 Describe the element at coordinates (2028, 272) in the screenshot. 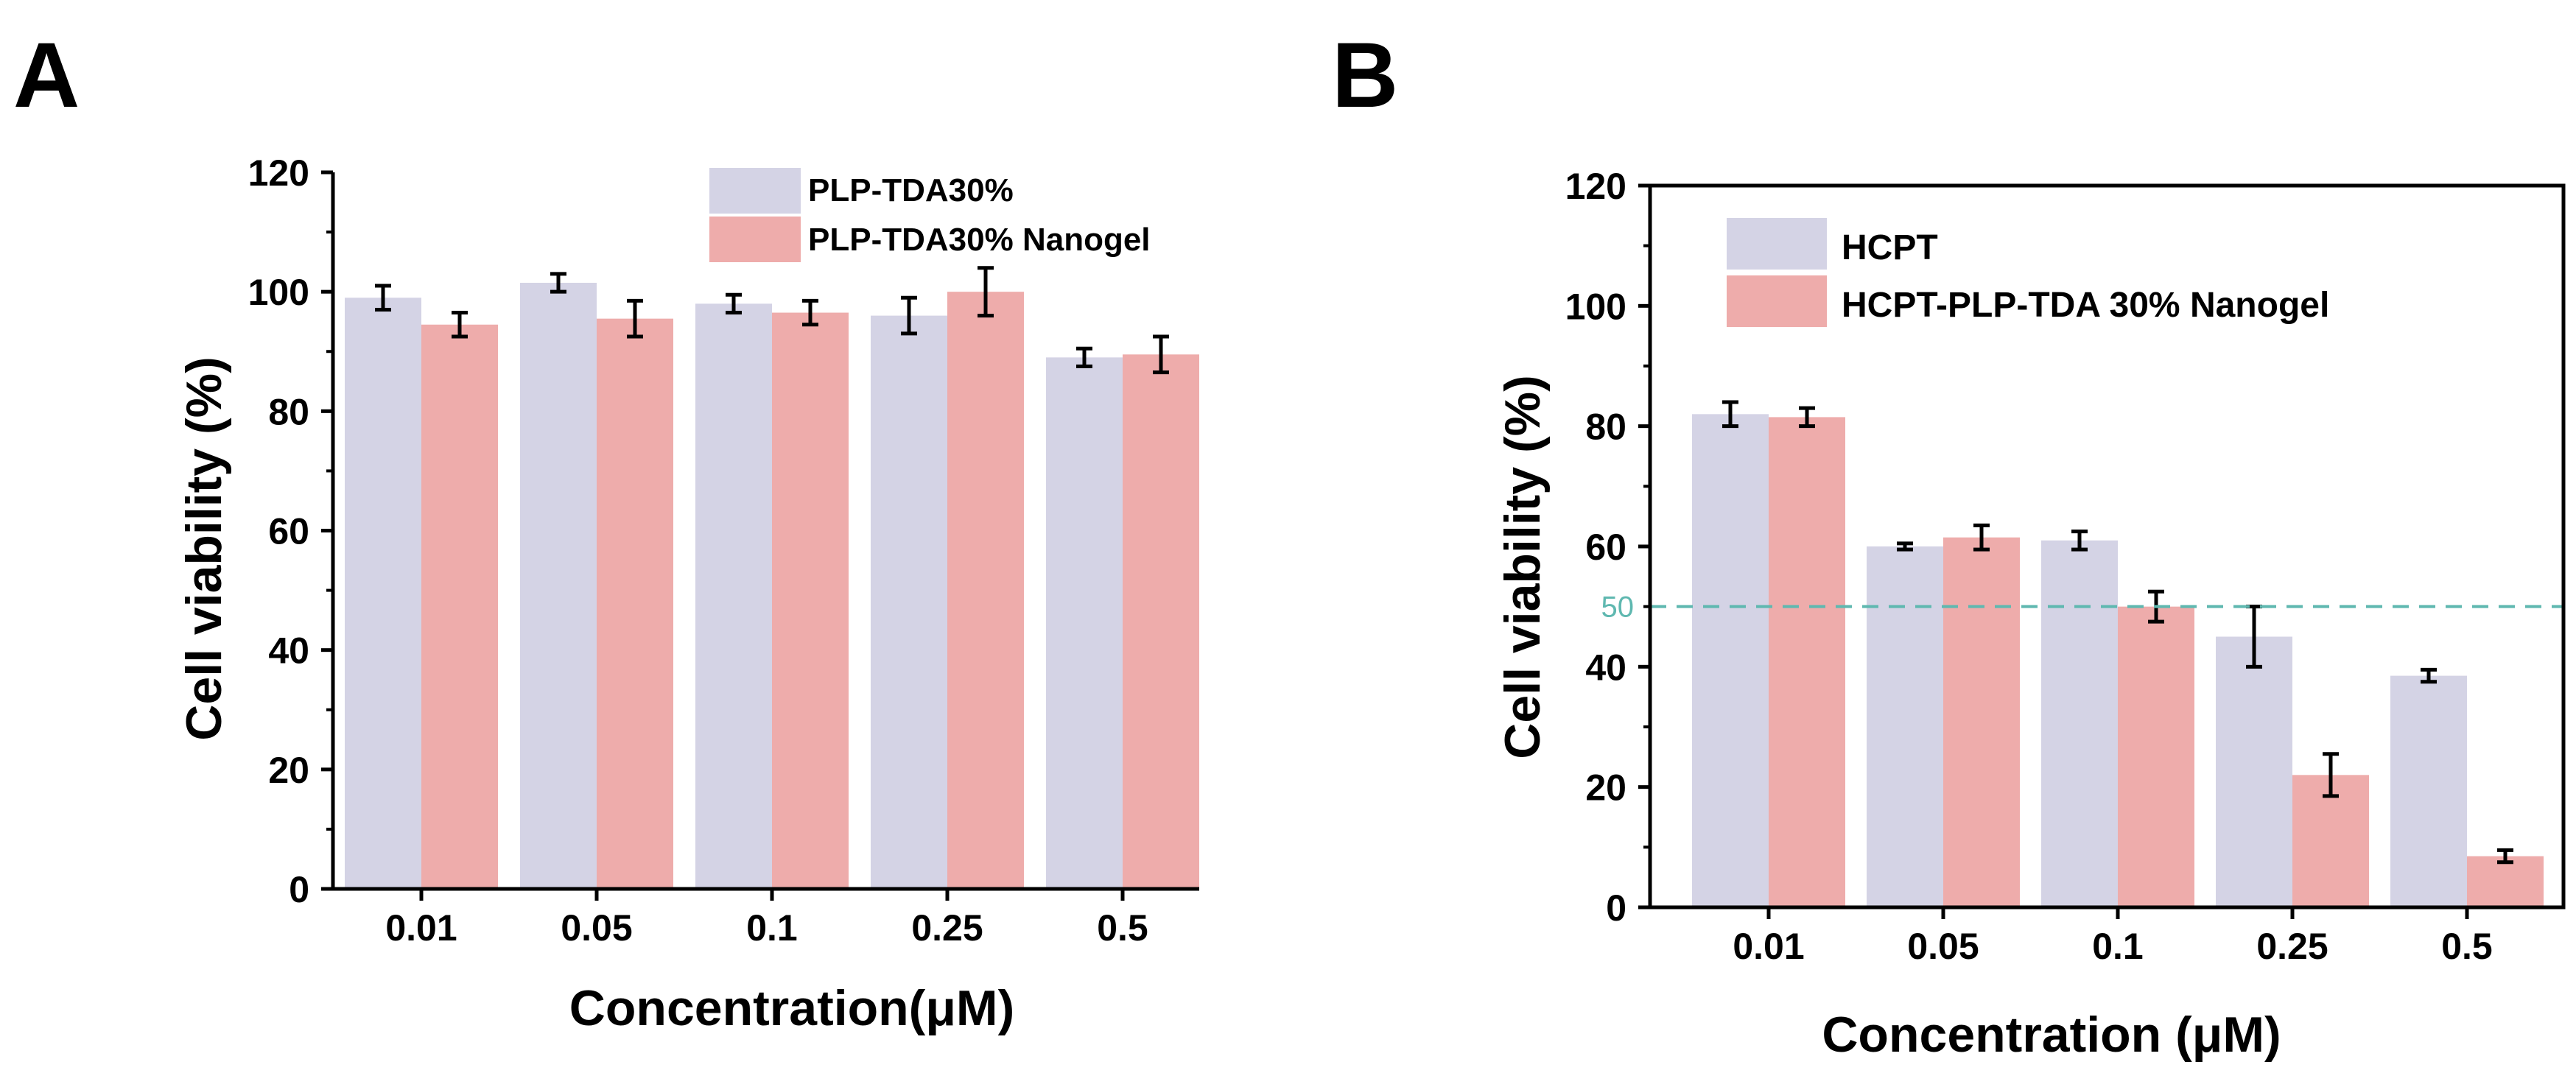

I see `panel-b-legend: HCPT HCPT-PLP-TDA 30% Nanogel` at that location.